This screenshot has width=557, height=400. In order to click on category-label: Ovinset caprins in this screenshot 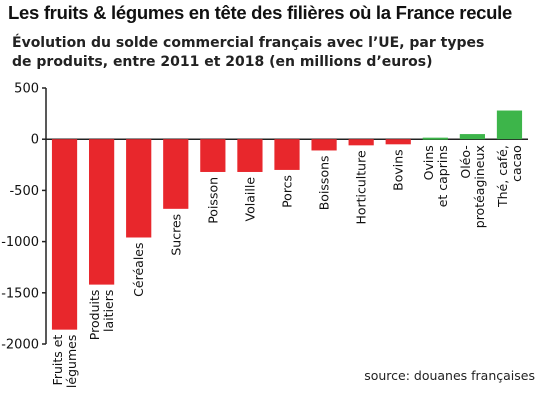, I will do `click(435, 176)`.